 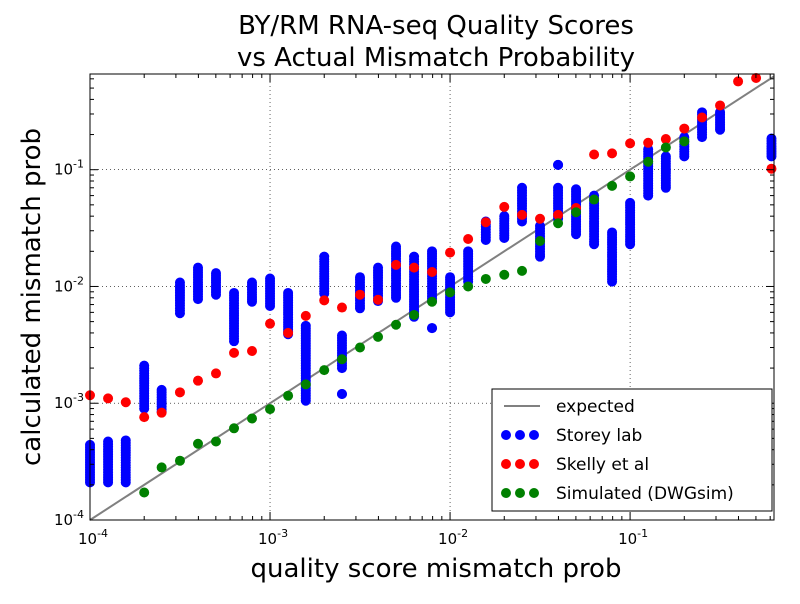 I want to click on legend-label: Simulated (DWGsim), so click(x=645, y=494).